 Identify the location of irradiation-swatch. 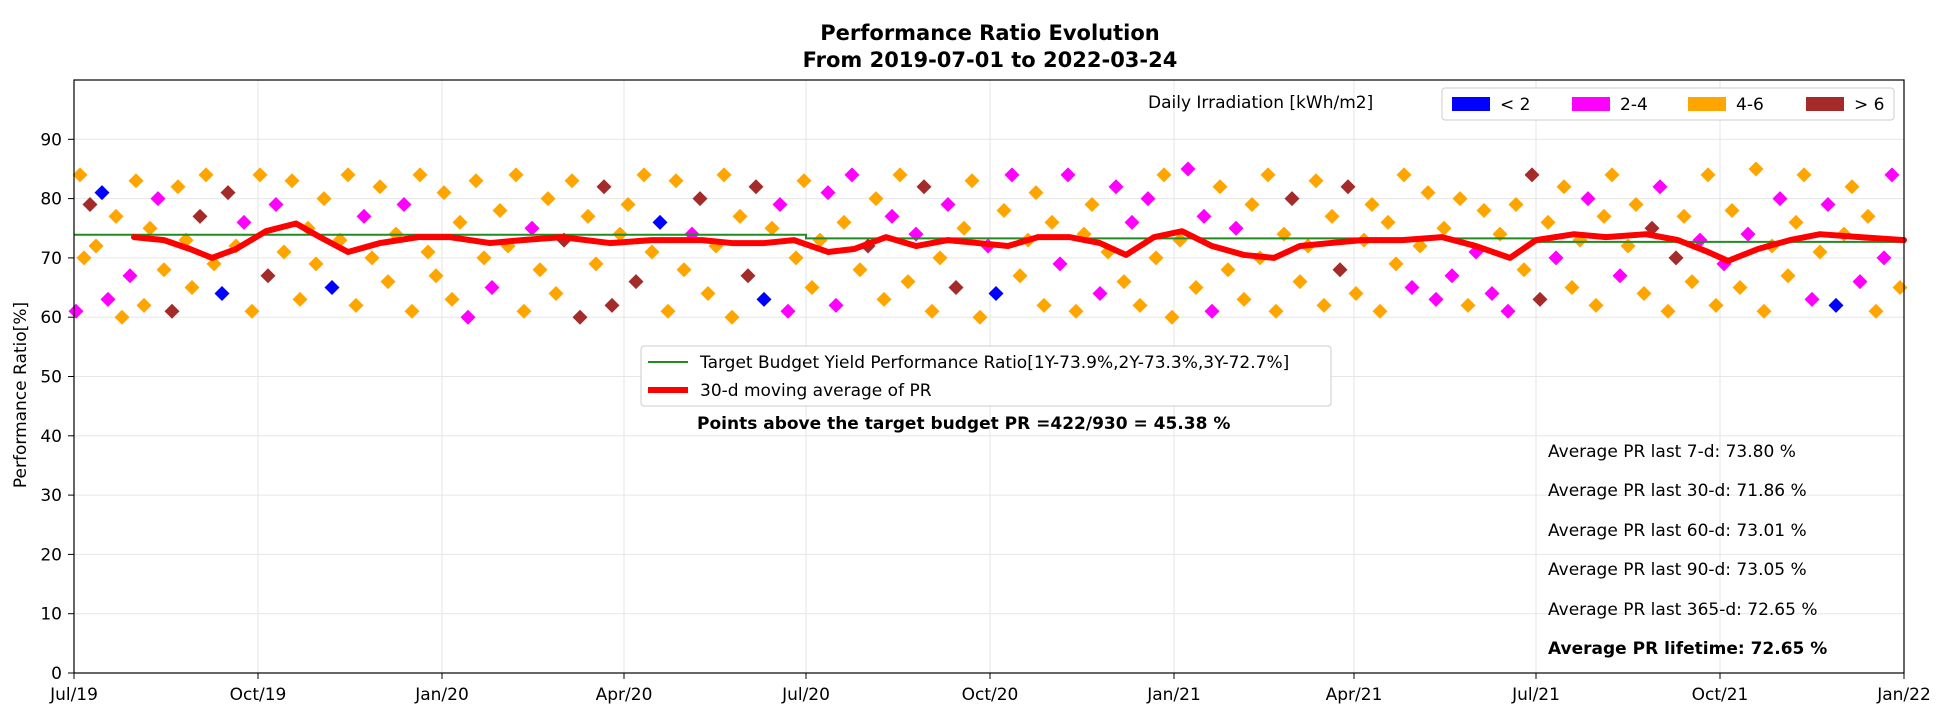
(1707, 104).